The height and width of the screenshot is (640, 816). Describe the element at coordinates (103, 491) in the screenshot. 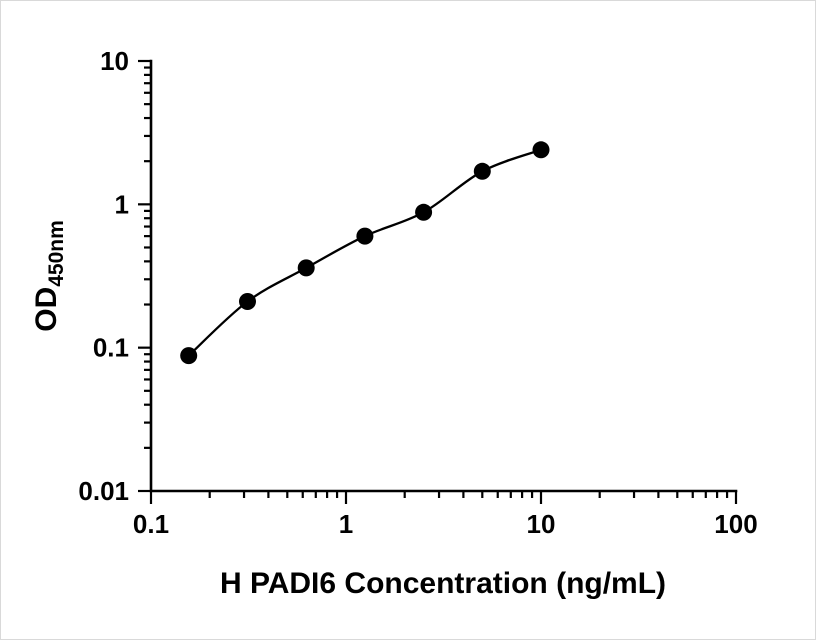

I see `y-tick-label: 0.01` at that location.